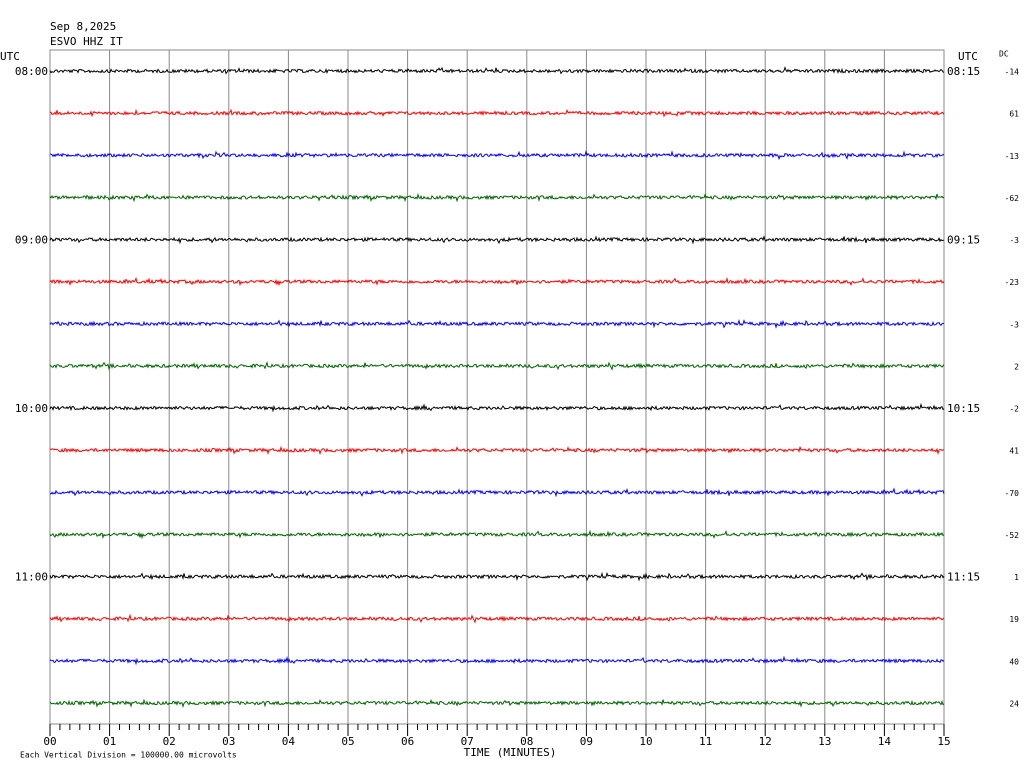  What do you see at coordinates (963, 577) in the screenshot?
I see `right-time-label: 11:15` at bounding box center [963, 577].